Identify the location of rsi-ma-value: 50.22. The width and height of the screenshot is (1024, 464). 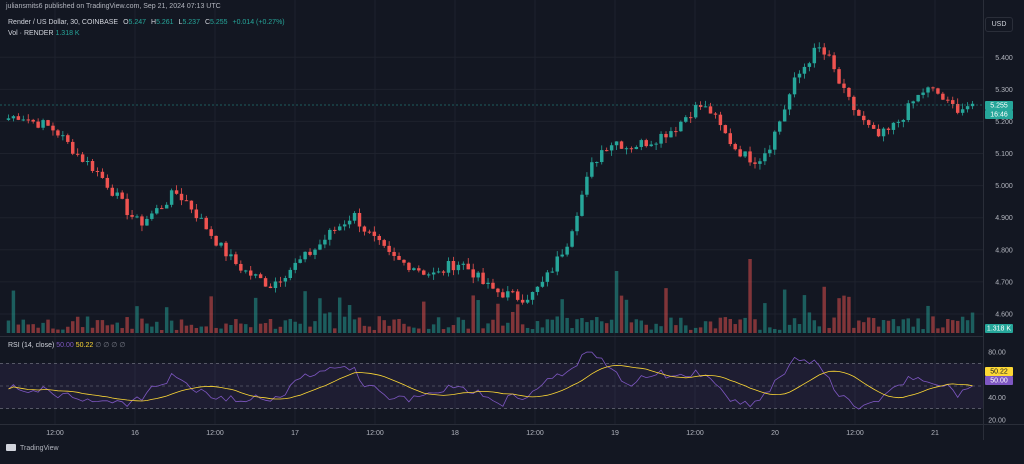
(84, 345).